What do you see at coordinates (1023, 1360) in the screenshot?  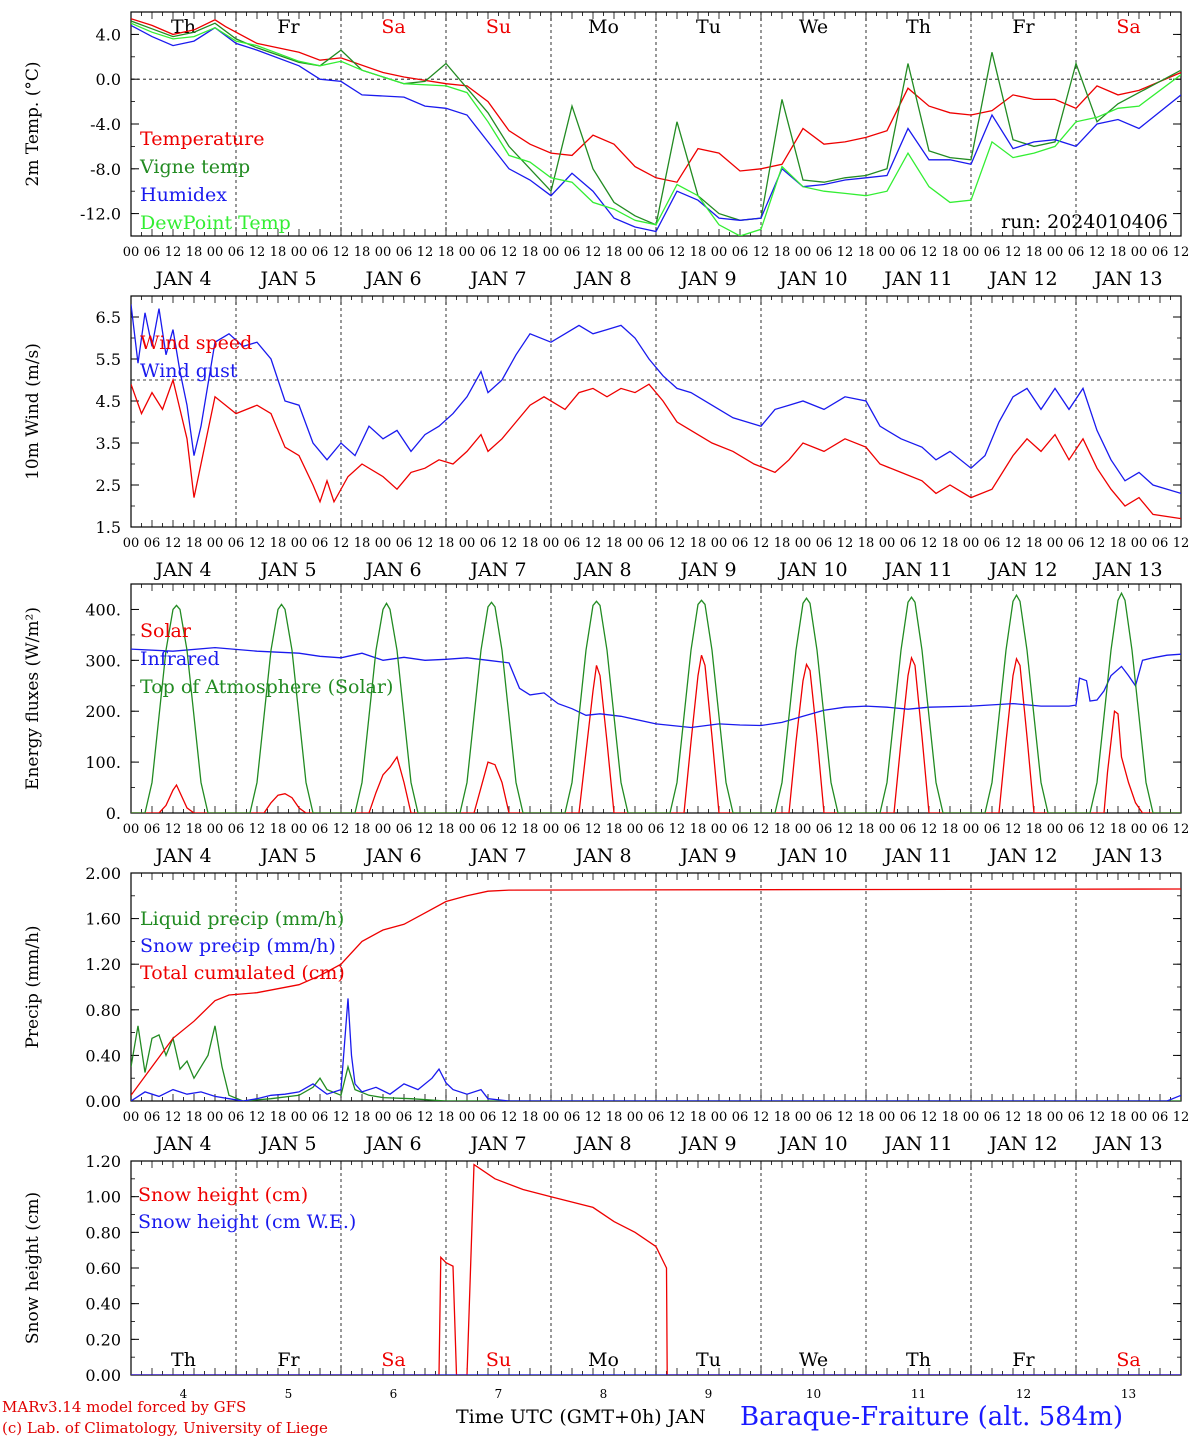 I see `weekday-label: Fr` at bounding box center [1023, 1360].